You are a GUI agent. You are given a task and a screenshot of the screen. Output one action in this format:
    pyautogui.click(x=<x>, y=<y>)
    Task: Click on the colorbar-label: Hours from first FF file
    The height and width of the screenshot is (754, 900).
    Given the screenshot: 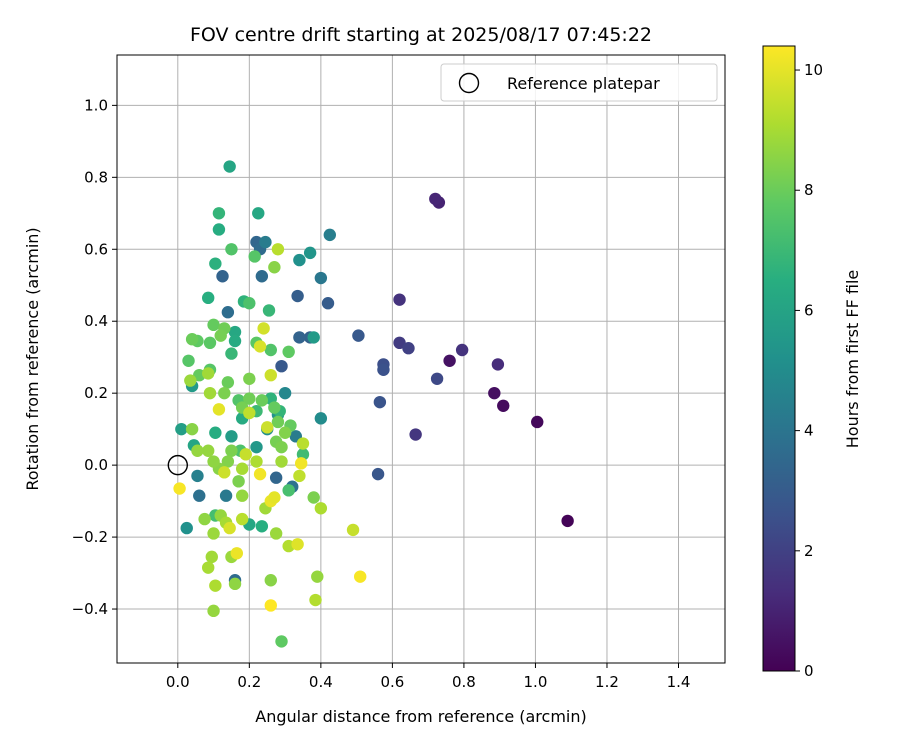 What is the action you would take?
    pyautogui.click(x=852, y=359)
    